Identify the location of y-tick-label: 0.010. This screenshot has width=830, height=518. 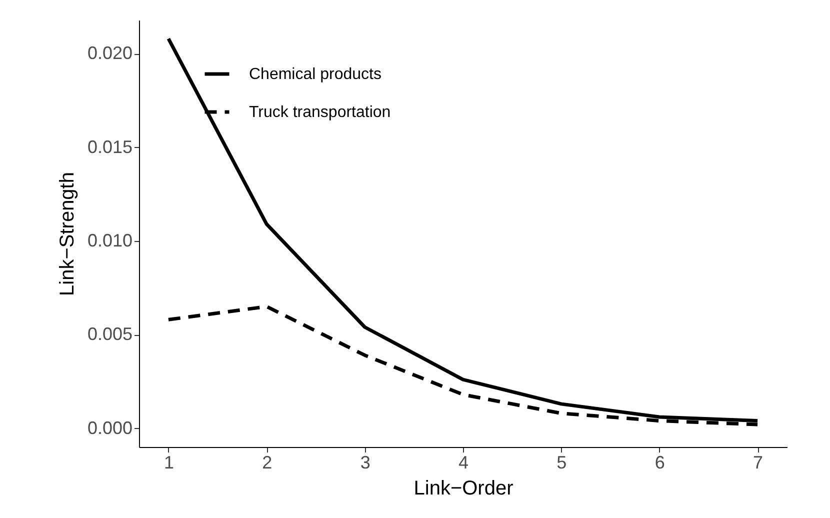
(109, 240).